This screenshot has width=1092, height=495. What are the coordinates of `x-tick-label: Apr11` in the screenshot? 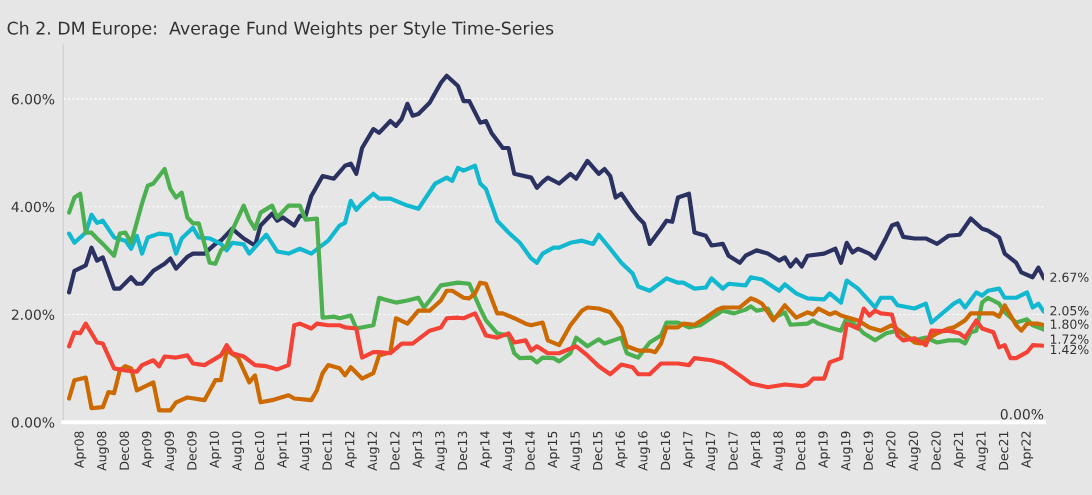 It's located at (283, 449).